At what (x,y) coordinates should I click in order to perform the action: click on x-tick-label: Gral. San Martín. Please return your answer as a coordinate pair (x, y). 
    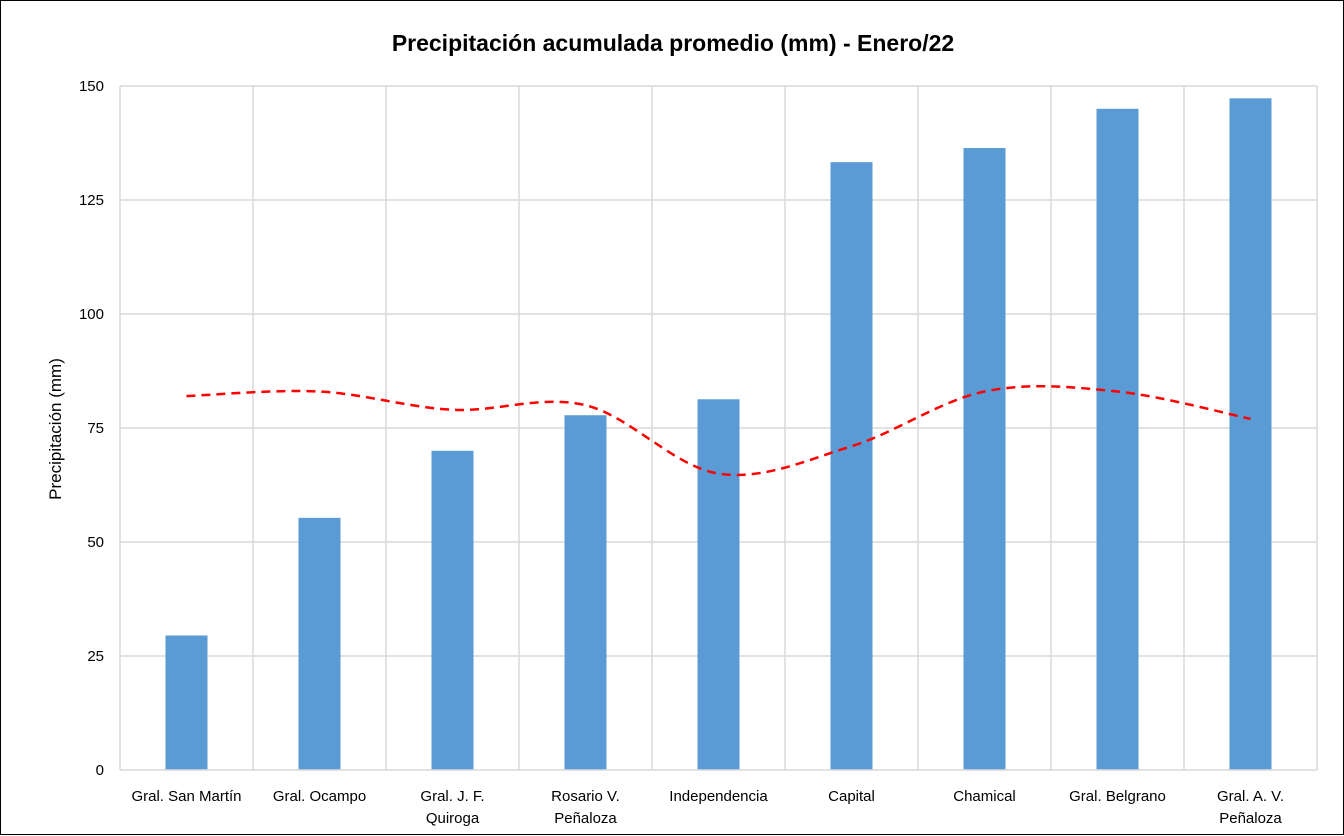
    Looking at the image, I should click on (186, 796).